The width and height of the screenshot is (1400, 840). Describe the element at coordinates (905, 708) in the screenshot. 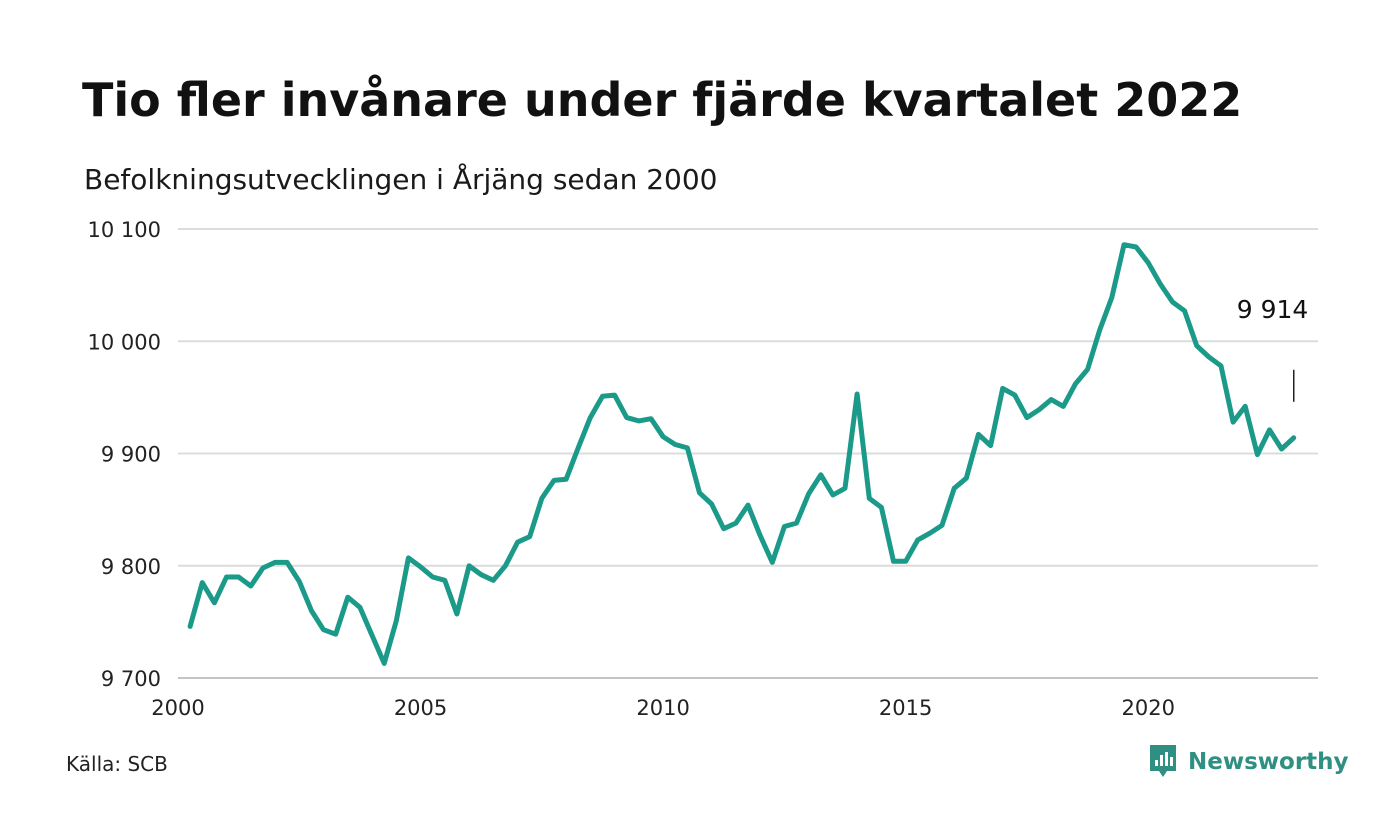

I see `x-tick-label: 2015` at that location.